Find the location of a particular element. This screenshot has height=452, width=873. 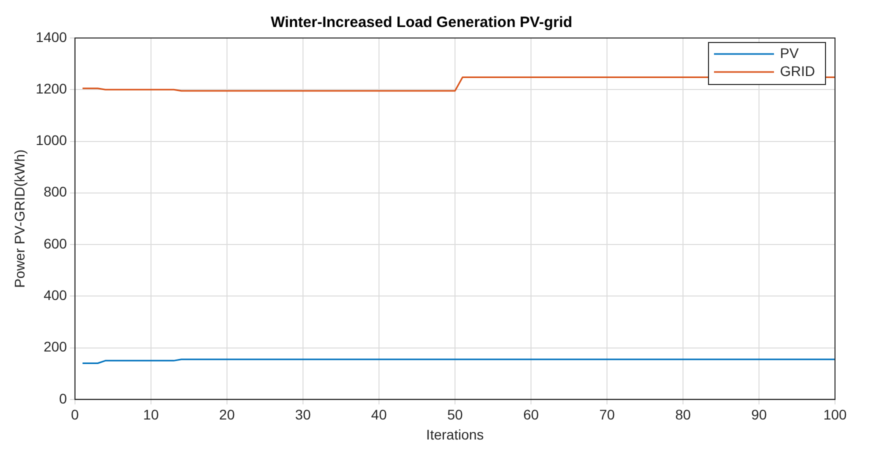

x-tick-label: 50 is located at coordinates (455, 414).